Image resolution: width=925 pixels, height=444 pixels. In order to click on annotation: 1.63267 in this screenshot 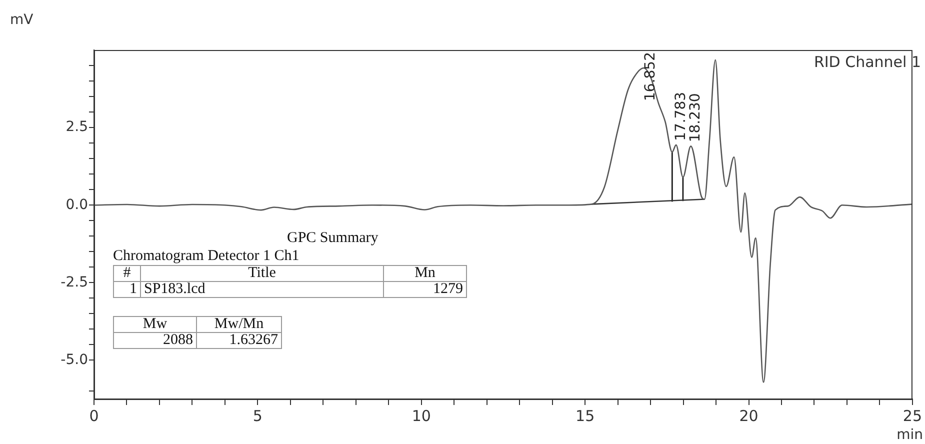, I will do `click(239, 340)`.